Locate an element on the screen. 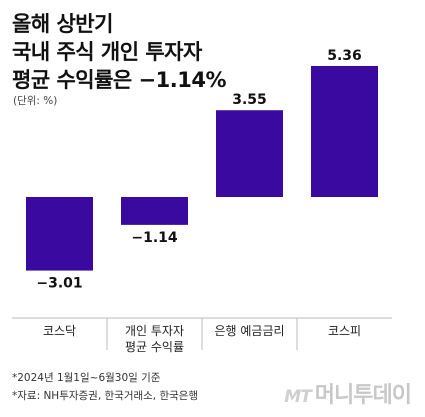  data-label-2: 3.55 is located at coordinates (249, 100).